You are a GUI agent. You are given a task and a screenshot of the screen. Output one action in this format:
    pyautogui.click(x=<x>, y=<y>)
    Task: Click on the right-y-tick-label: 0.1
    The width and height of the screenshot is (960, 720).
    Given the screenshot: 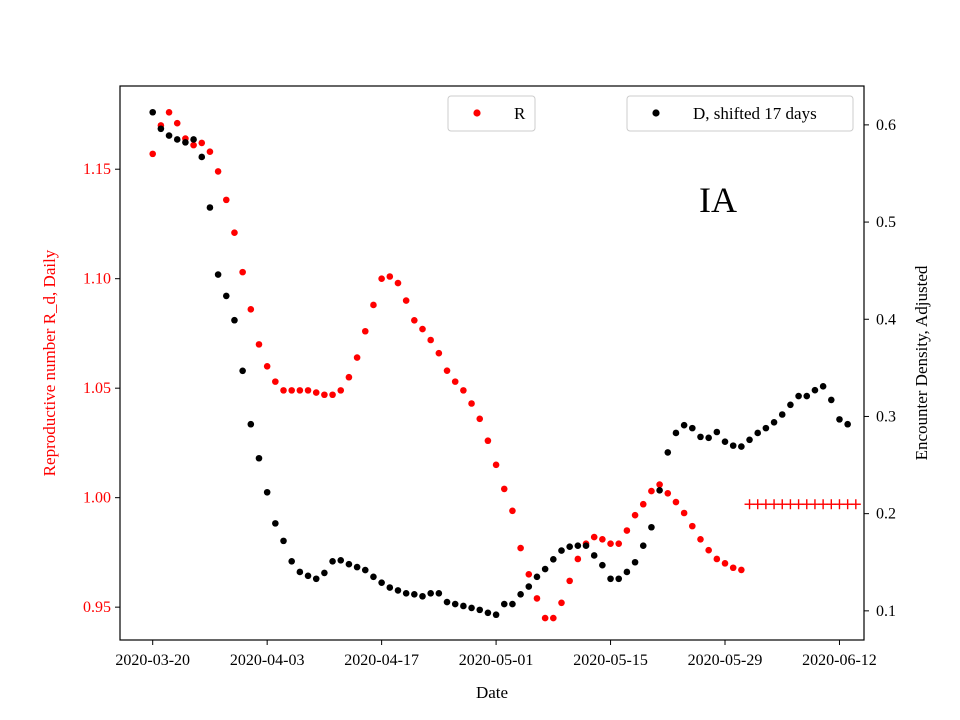 What is the action you would take?
    pyautogui.click(x=886, y=611)
    